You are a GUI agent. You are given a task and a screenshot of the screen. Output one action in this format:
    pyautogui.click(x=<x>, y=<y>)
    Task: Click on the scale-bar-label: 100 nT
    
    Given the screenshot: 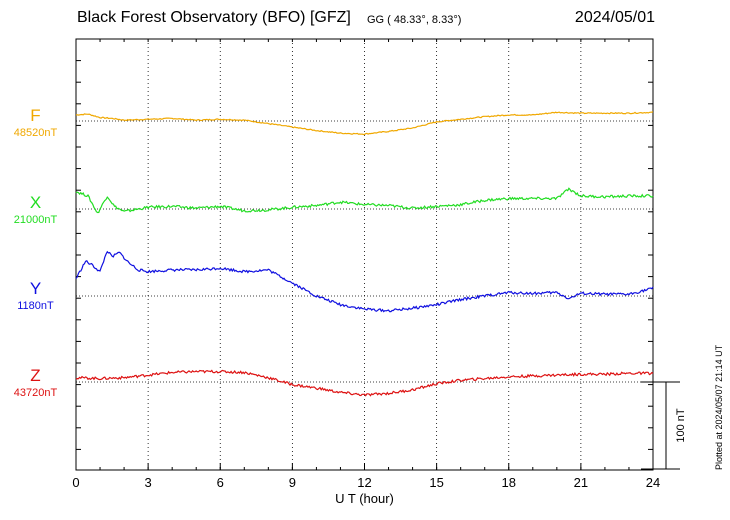 What is the action you would take?
    pyautogui.click(x=681, y=425)
    